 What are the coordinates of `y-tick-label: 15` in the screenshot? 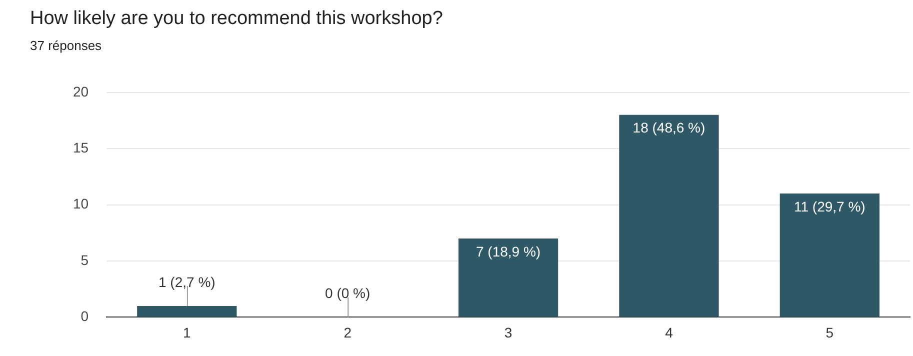 It's located at (80, 147).